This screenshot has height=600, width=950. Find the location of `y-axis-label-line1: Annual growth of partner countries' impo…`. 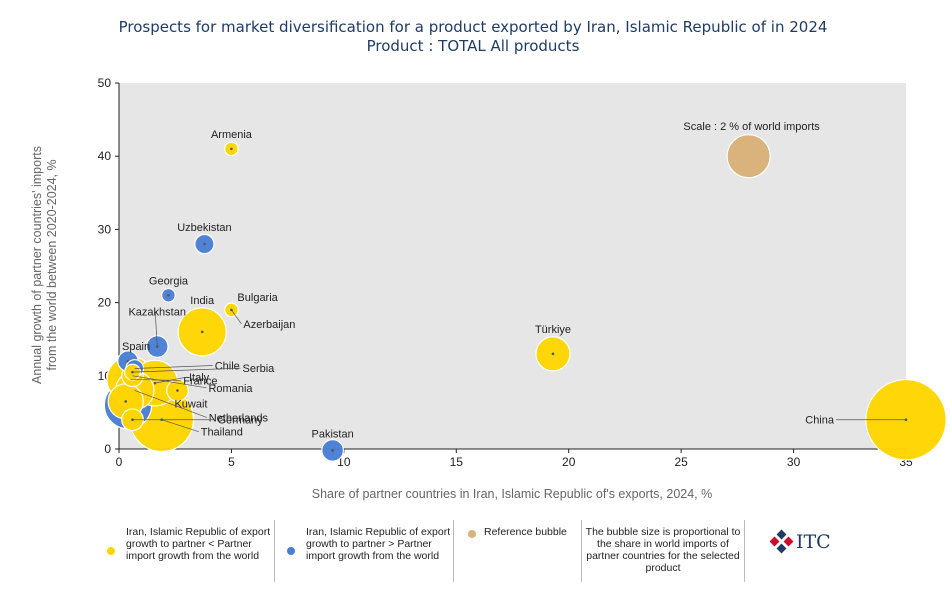

y-axis-label-line1: Annual growth of partner countries' impo… is located at coordinates (37, 265).